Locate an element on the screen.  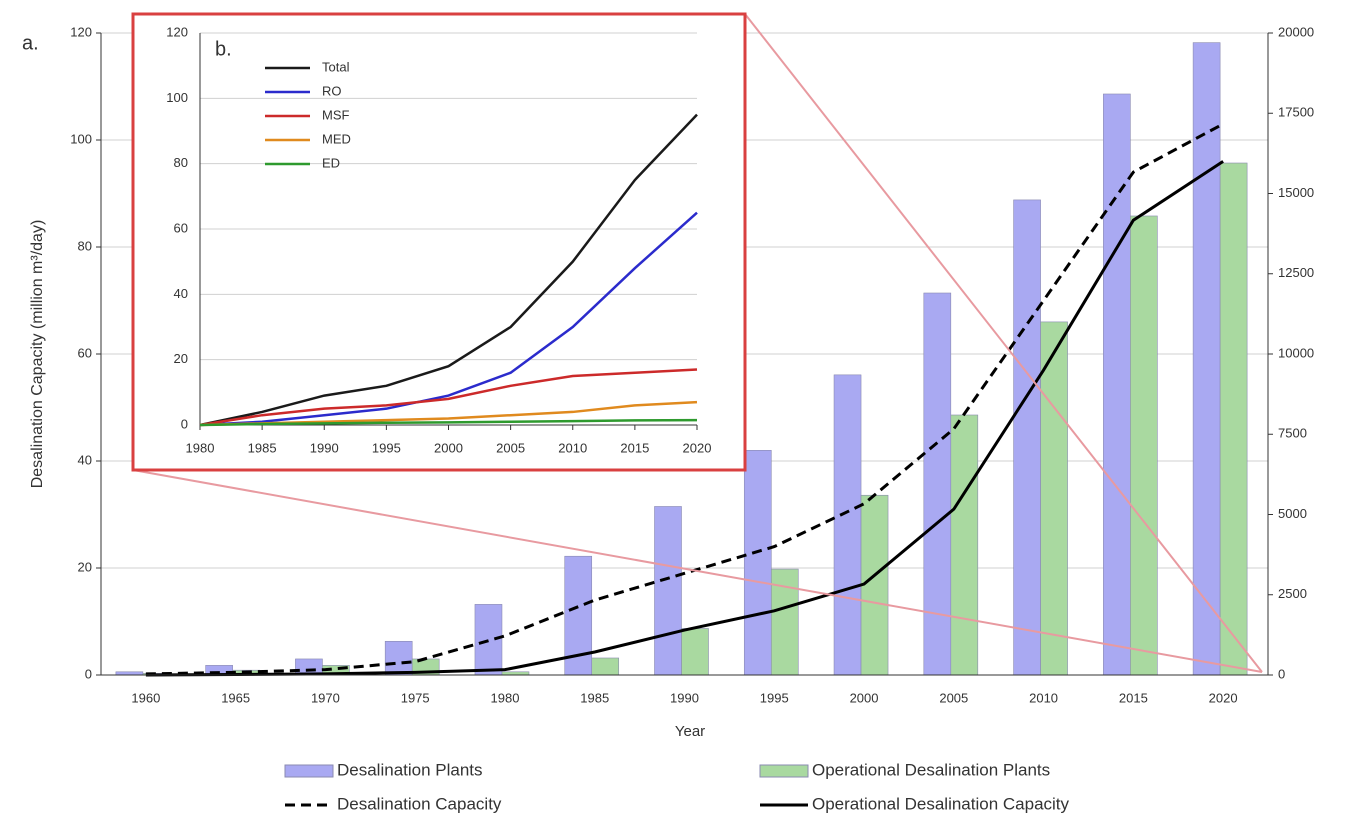
y2-tick-label: 20000 is located at coordinates (1296, 31).